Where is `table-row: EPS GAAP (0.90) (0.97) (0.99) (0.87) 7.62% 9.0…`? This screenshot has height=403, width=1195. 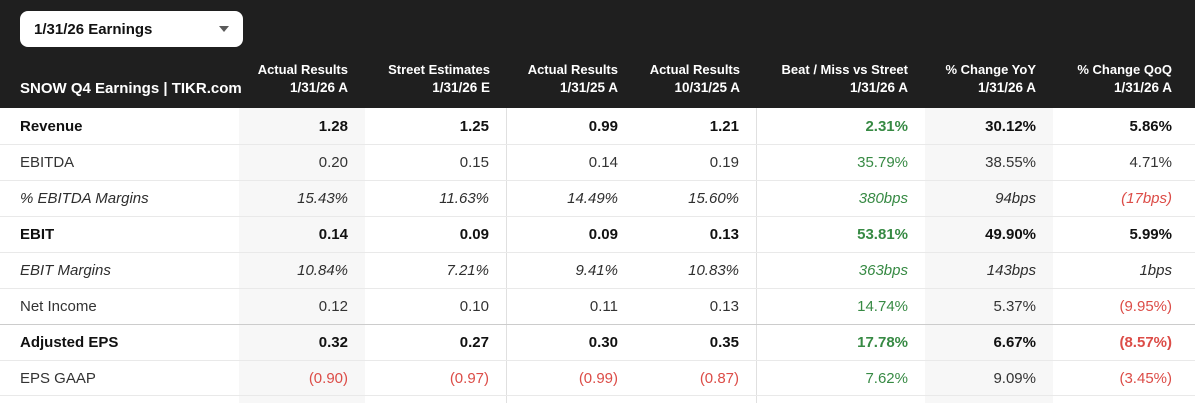
table-row: EPS GAAP (0.90) (0.97) (0.99) (0.87) 7.62% 9.0… is located at coordinates (597, 378).